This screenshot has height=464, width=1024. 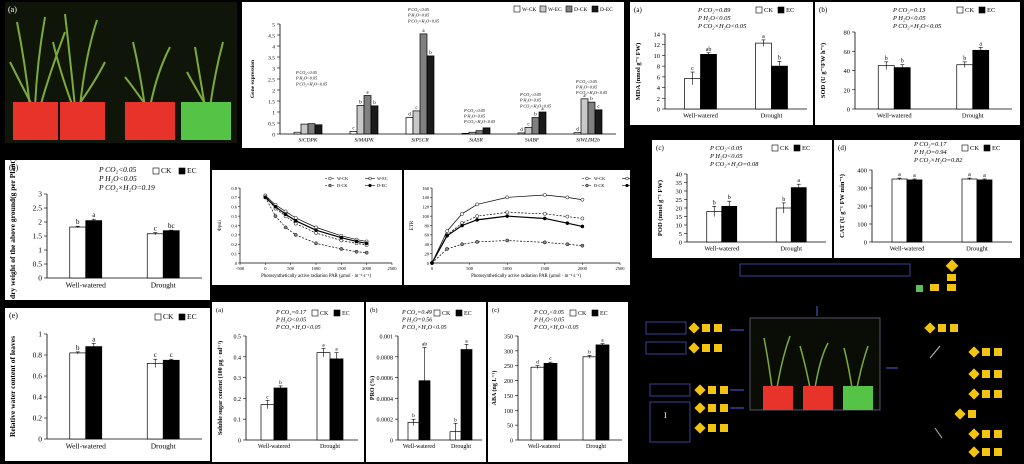 What do you see at coordinates (366, 252) in the screenshot?
I see `point-d-ck-2000` at bounding box center [366, 252].